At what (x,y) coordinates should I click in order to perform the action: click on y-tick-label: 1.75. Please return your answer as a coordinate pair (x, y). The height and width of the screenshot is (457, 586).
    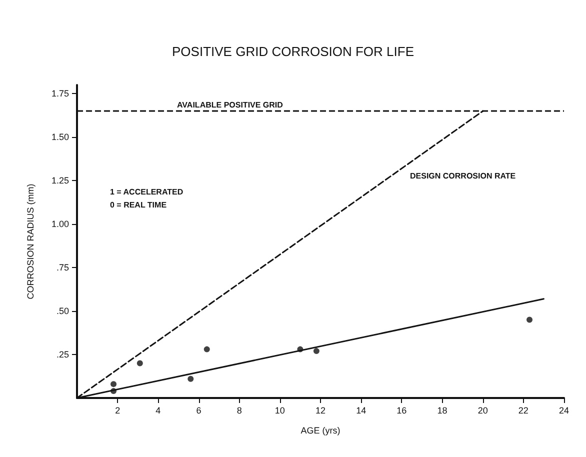
    Looking at the image, I should click on (60, 93).